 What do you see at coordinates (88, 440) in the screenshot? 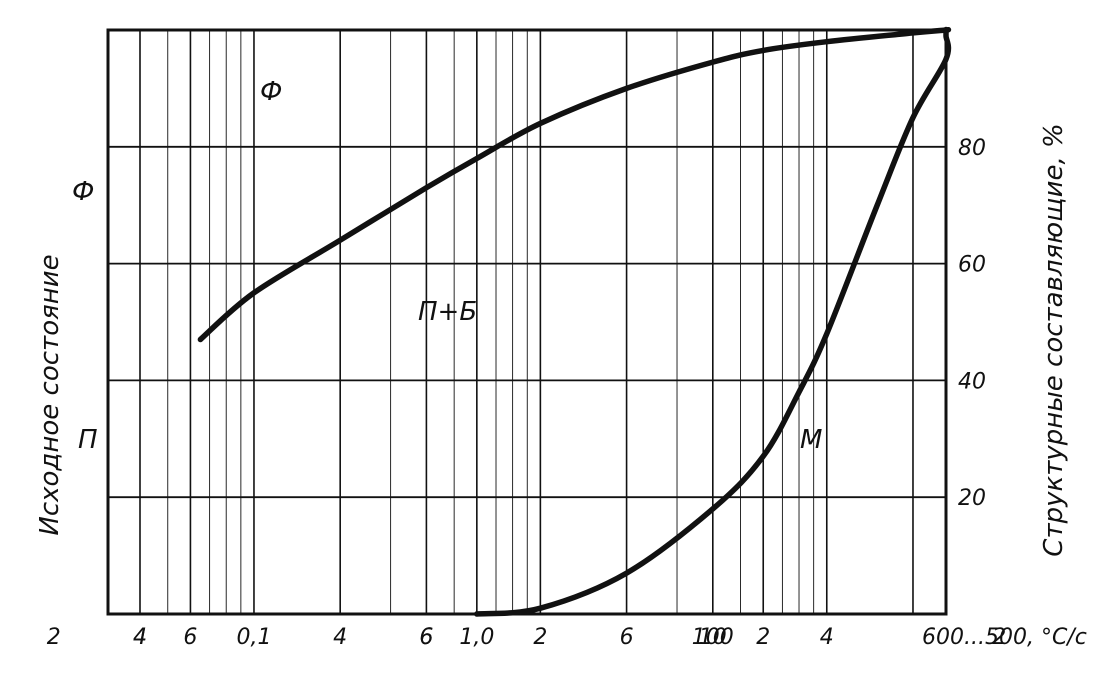
I see `initial-state-pearlite: П` at bounding box center [88, 440].